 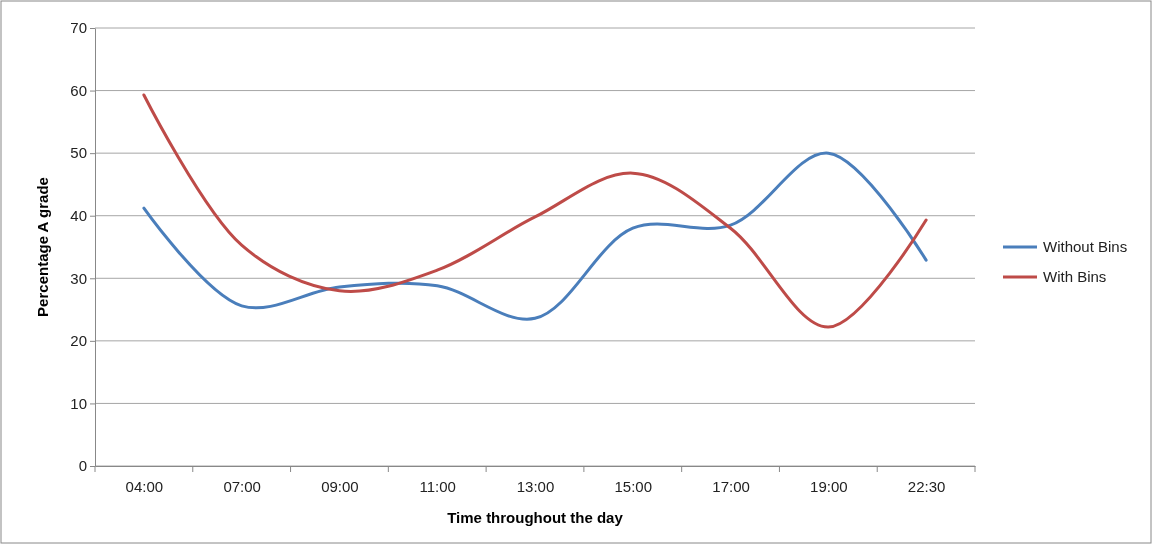 What do you see at coordinates (78, 90) in the screenshot?
I see `y-tick-label: 60` at bounding box center [78, 90].